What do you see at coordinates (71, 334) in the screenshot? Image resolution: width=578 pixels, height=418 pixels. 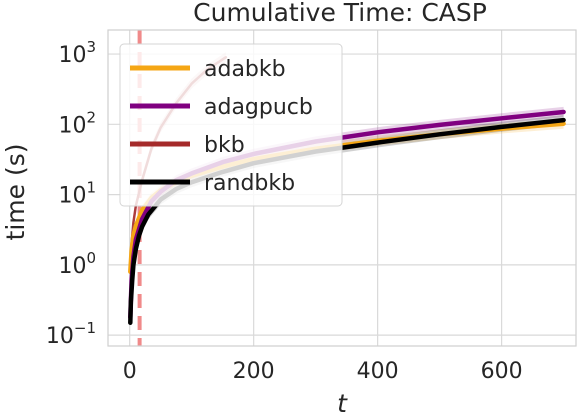 I see `y-tick-label: 10⁻¹` at bounding box center [71, 334].